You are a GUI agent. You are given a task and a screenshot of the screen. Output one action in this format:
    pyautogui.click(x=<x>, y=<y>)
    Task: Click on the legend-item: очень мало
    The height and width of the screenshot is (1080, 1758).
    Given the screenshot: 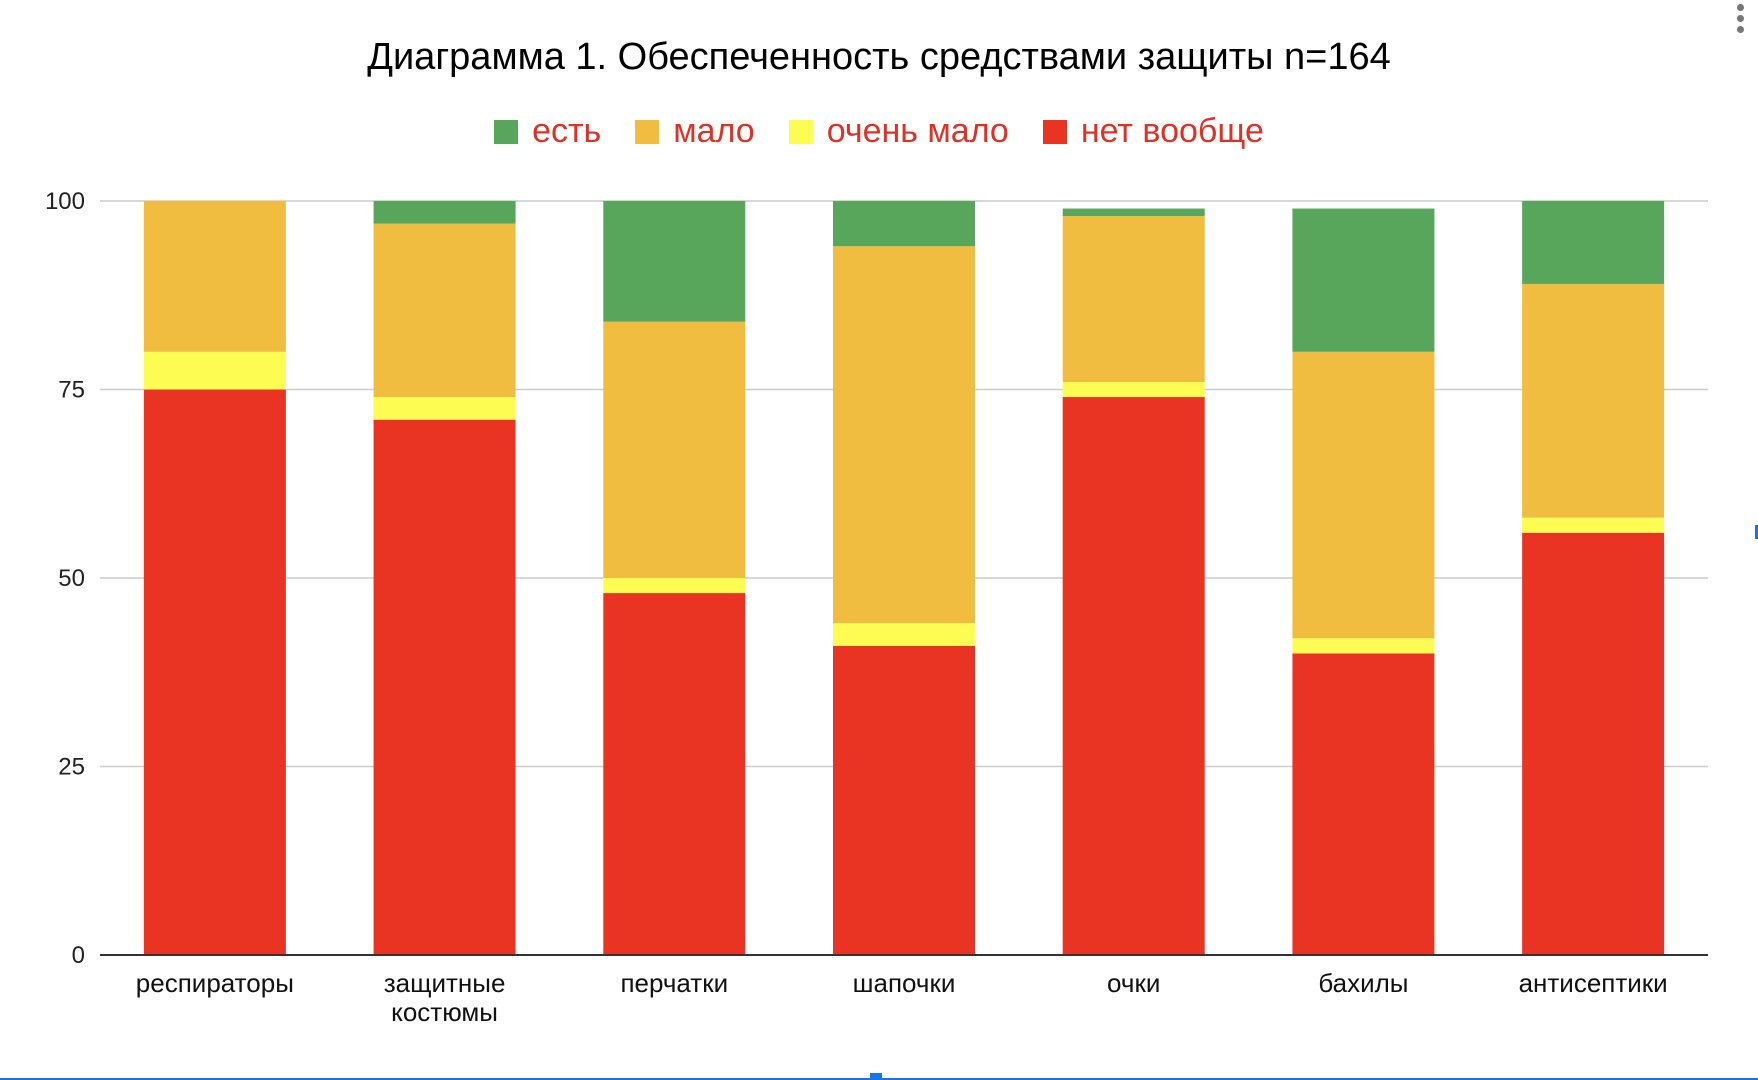 What is the action you would take?
    pyautogui.click(x=898, y=131)
    